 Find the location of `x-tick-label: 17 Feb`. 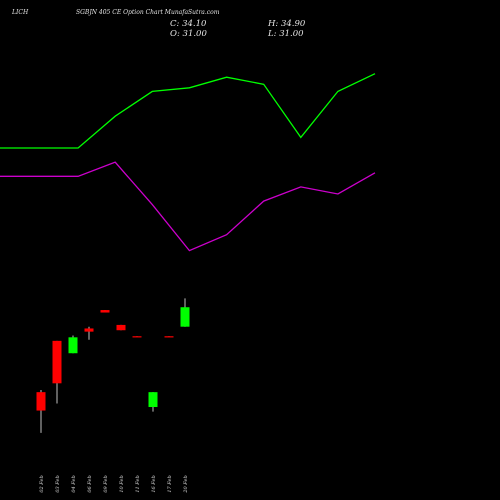

x-tick-label: 17 Feb is located at coordinates (170, 483).